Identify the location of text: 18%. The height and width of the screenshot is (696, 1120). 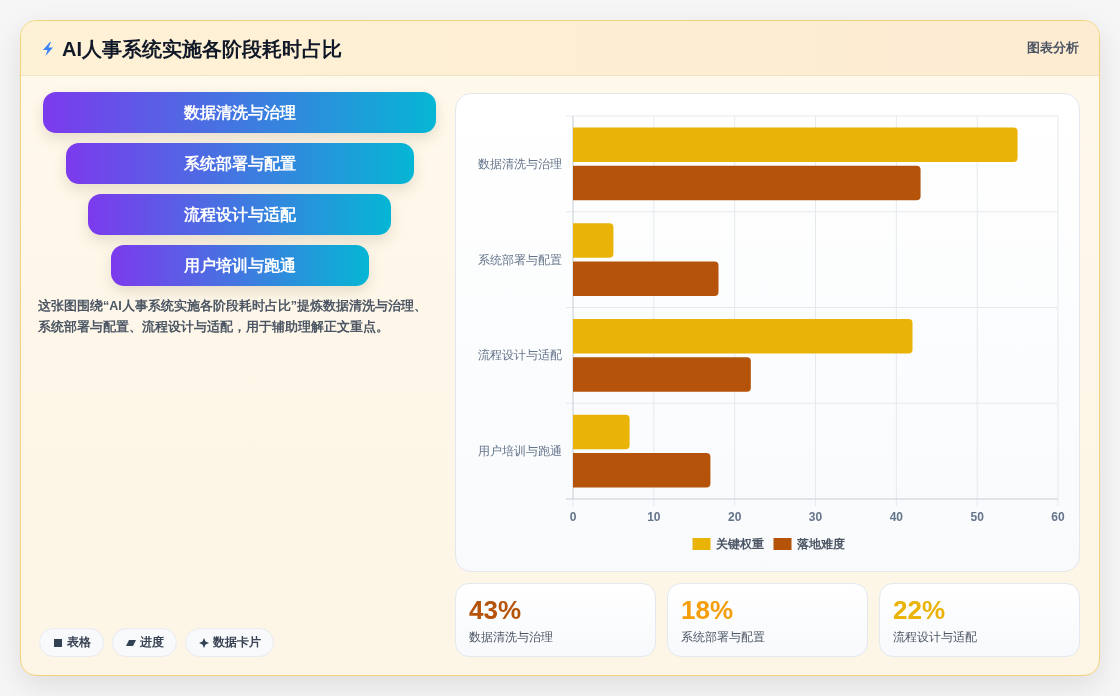
(707, 610).